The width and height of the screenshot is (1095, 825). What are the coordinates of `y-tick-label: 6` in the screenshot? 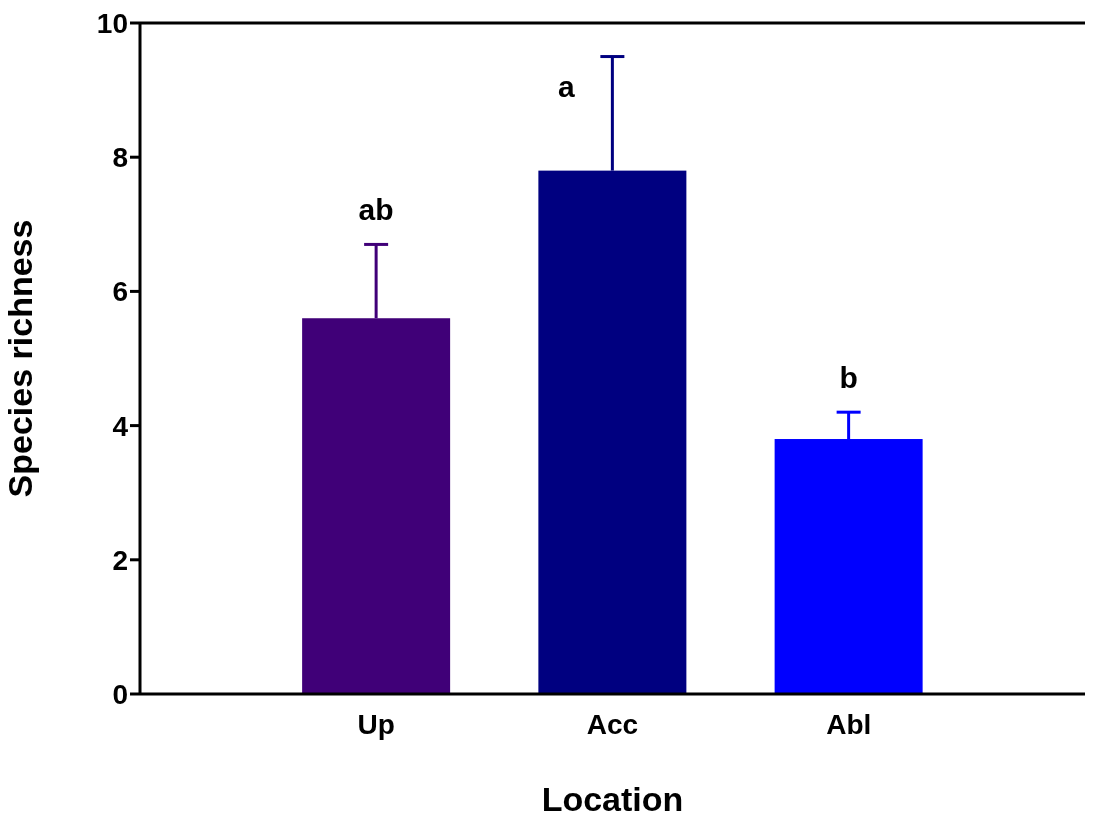 It's located at (120, 292).